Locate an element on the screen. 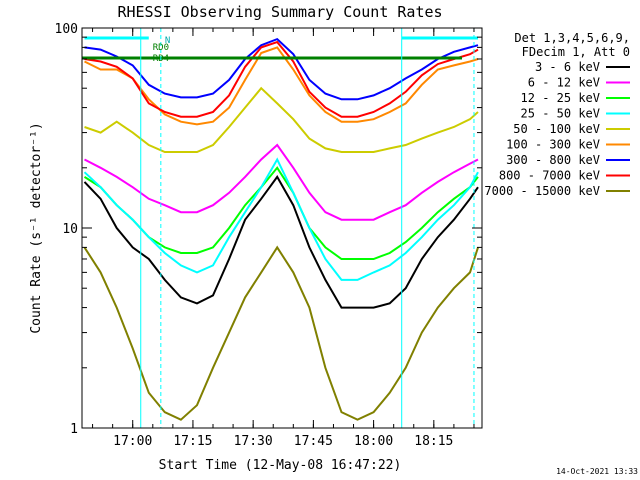  legend-label-6: 100 - 300 keV is located at coordinates (553, 145).